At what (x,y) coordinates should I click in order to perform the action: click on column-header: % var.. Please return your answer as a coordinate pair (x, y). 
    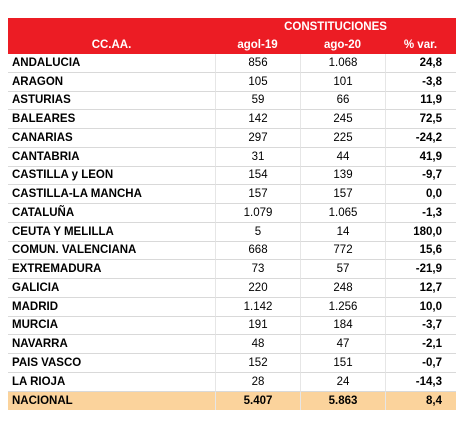
    Looking at the image, I should click on (420, 45).